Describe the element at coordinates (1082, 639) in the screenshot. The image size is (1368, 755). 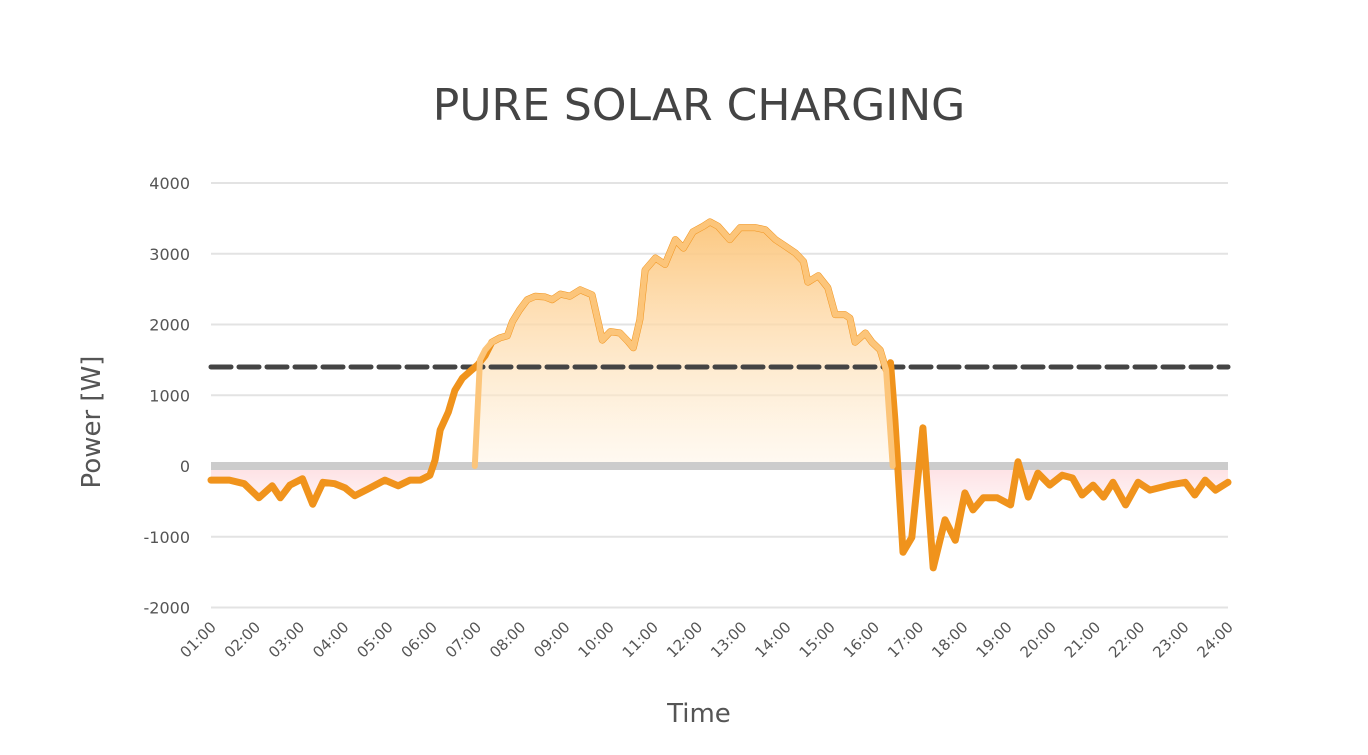
I see `x-tick-label: 21:00` at that location.